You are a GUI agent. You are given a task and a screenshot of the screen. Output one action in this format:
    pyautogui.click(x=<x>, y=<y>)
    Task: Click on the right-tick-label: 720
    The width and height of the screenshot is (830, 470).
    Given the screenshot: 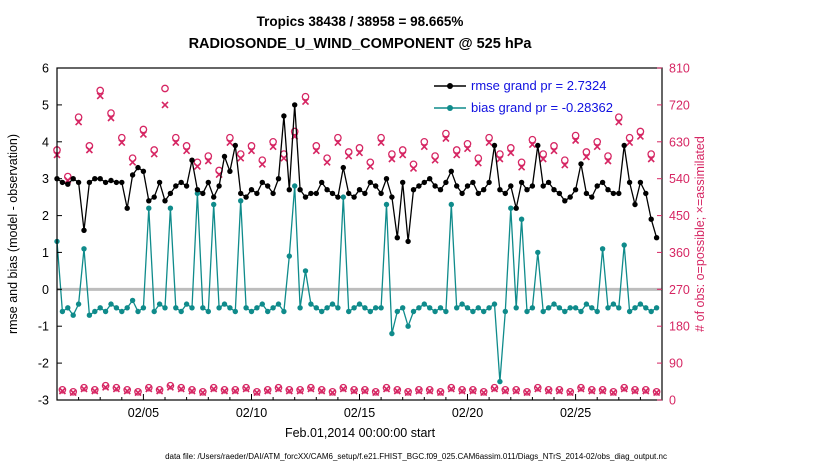 What is the action you would take?
    pyautogui.click(x=679, y=105)
    